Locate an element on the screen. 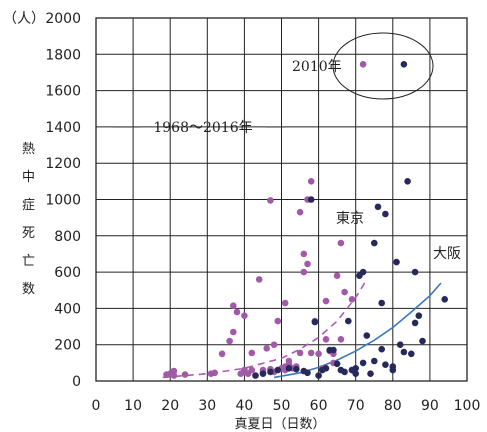 The width and height of the screenshot is (487, 432). y-unit-label: （人） is located at coordinates (24, 19).